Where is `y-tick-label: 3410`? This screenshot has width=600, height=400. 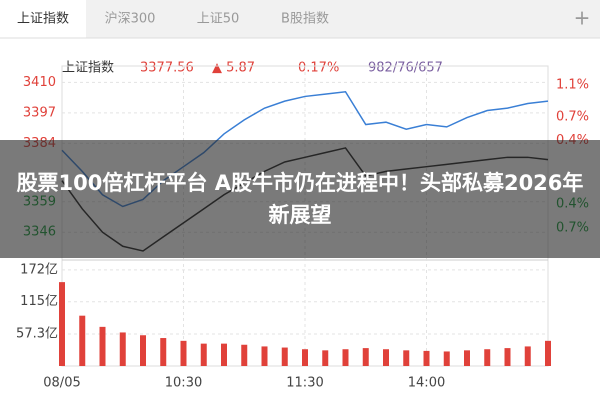
y-tick-label: 3410 is located at coordinates (39, 82).